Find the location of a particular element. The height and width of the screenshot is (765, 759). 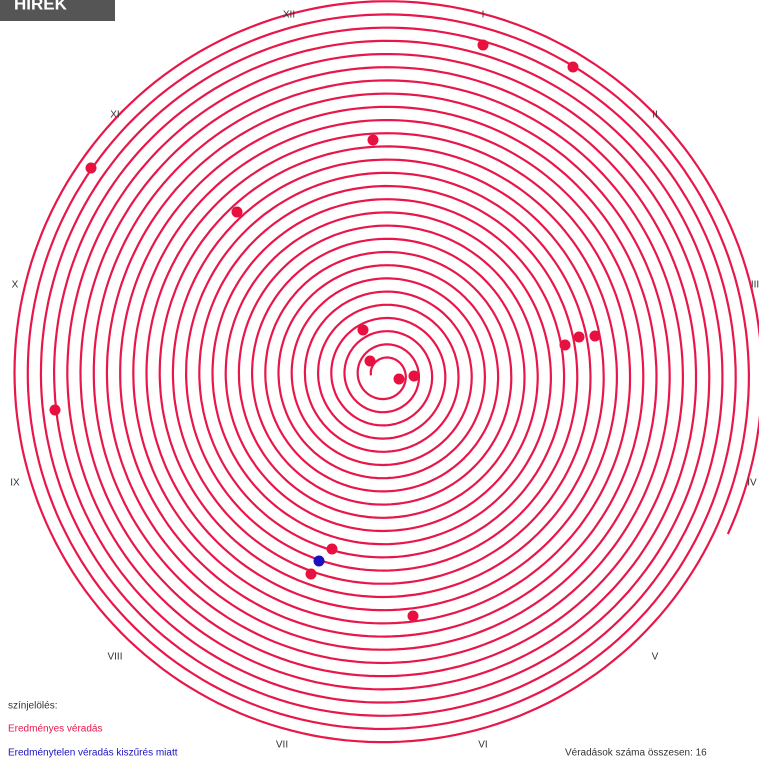

total: Véradások száma összesen: 16 is located at coordinates (636, 753).